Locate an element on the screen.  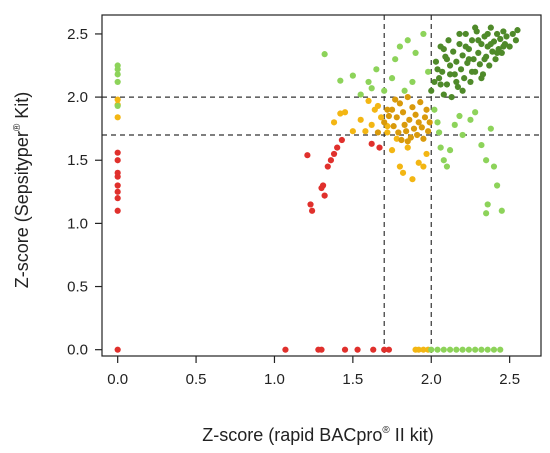
x-axis-title-text: Z-score (rapid BACpro is located at coordinates (292, 435).